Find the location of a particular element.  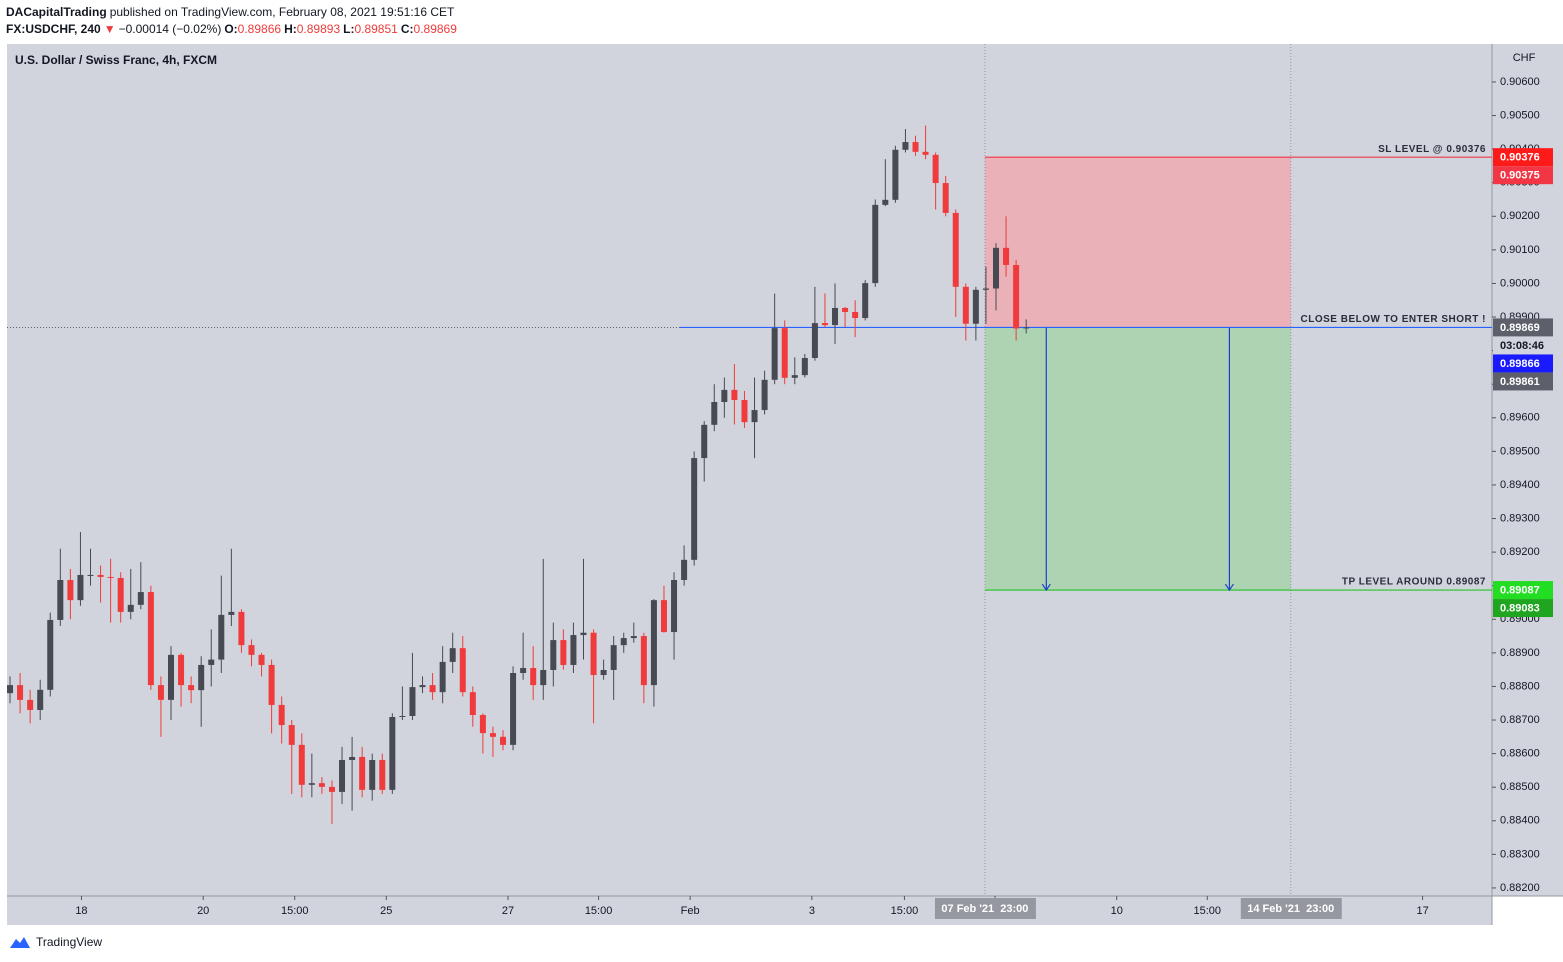

ohlc-value: 0.89851 is located at coordinates (376, 29).